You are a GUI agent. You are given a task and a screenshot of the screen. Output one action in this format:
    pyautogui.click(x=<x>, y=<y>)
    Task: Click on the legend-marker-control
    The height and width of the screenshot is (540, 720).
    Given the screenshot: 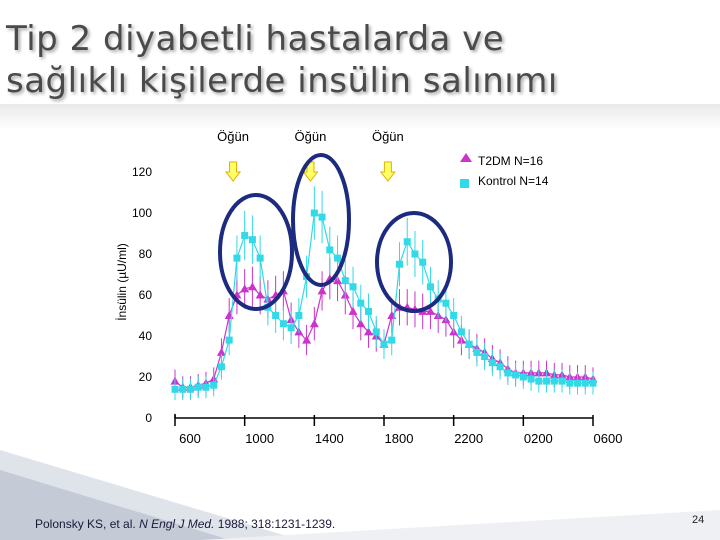 What is the action you would take?
    pyautogui.click(x=464, y=183)
    